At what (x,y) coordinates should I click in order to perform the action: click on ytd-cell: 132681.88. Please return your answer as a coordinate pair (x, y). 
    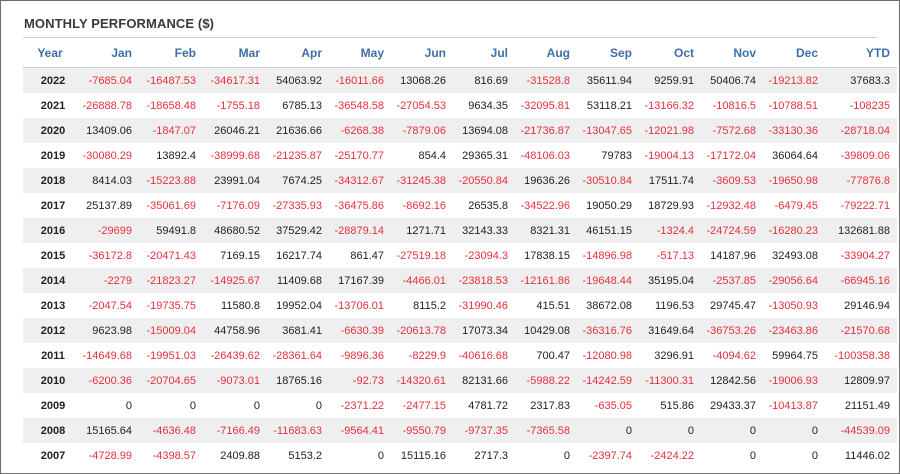
    Looking at the image, I should click on (861, 230).